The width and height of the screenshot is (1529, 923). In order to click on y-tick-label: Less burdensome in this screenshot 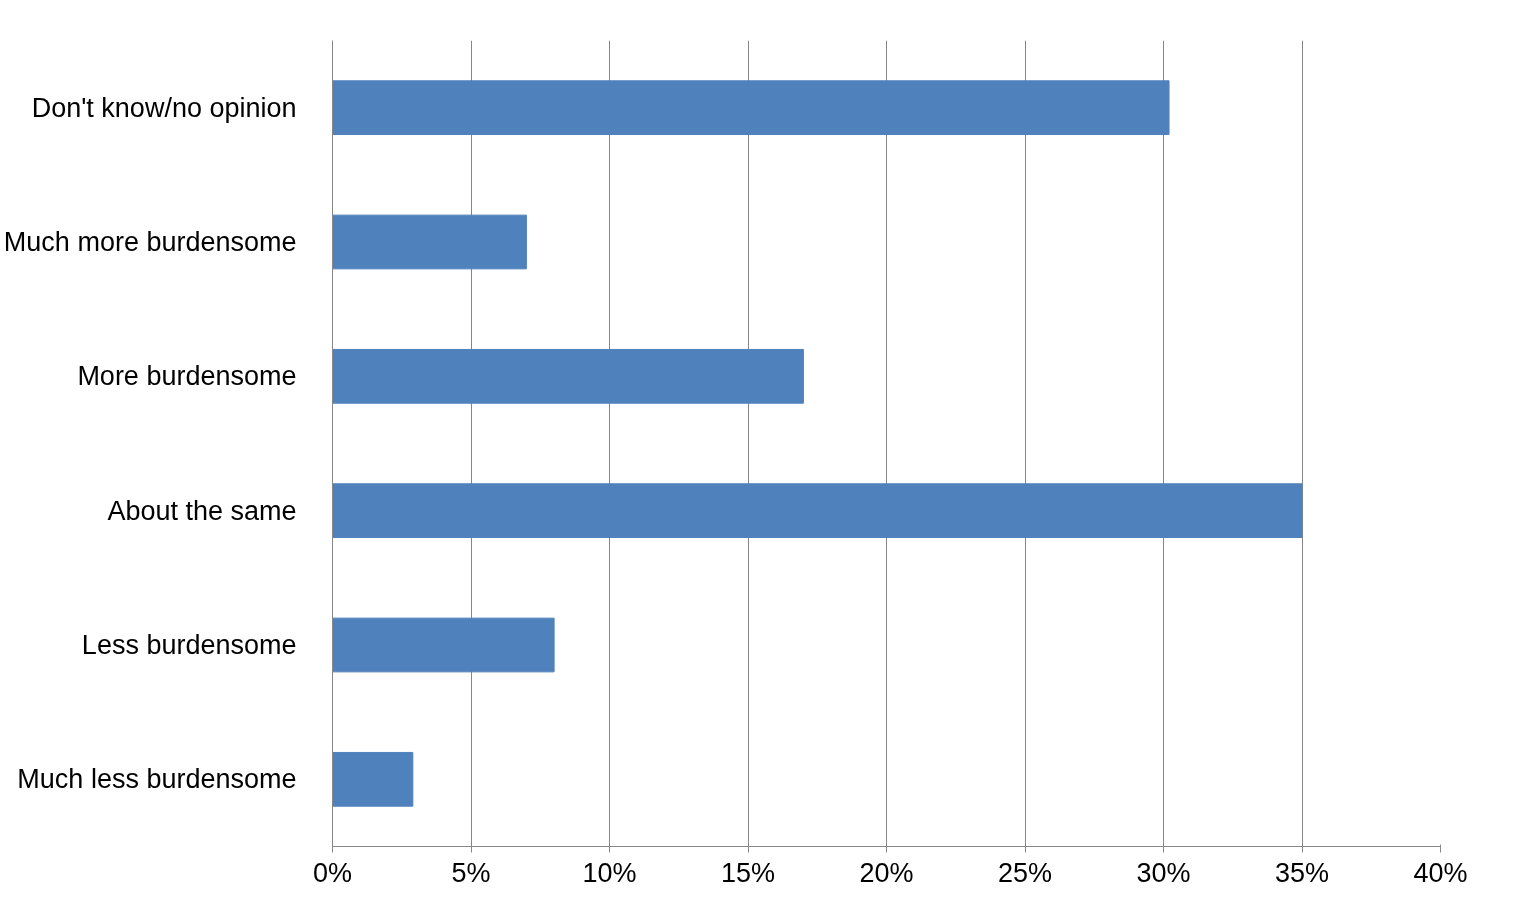, I will do `click(189, 645)`.